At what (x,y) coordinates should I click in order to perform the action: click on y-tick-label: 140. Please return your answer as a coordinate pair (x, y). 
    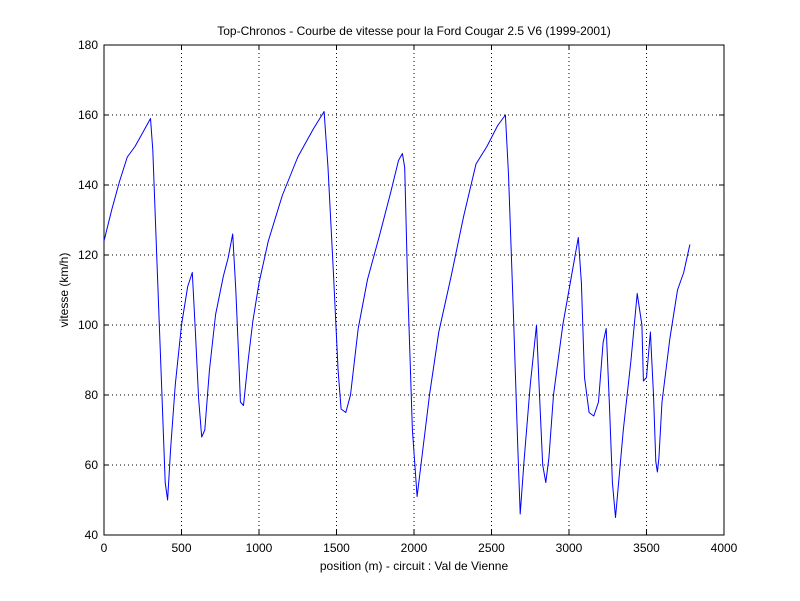
    Looking at the image, I should click on (88, 185).